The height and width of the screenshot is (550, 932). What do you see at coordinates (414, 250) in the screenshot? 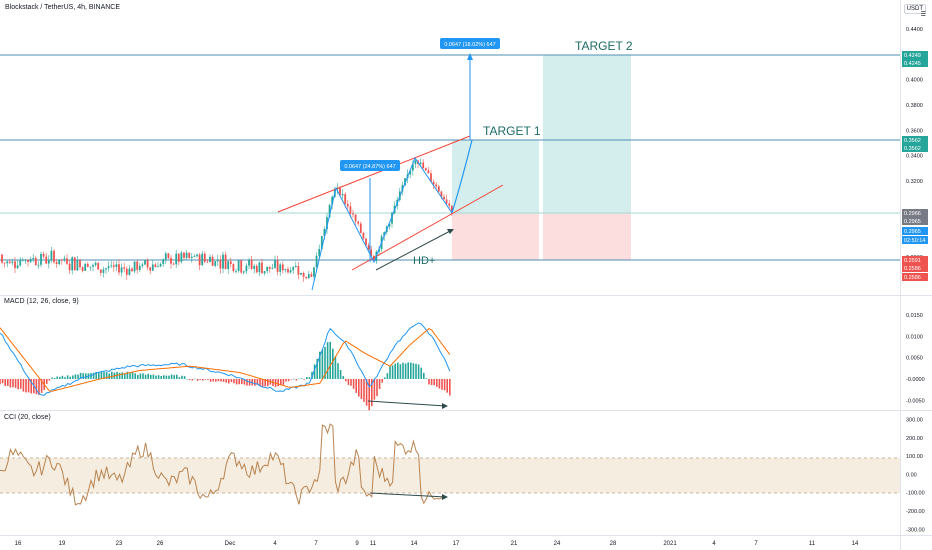
I see `divergence-arrow-price` at bounding box center [414, 250].